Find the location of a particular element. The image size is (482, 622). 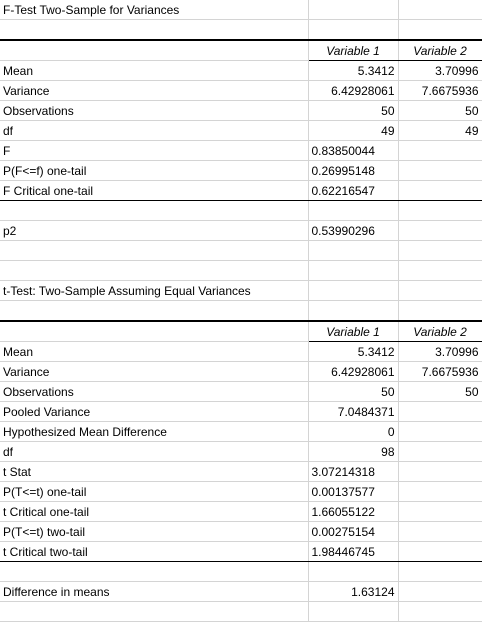

diff-label: Difference in means is located at coordinates (154, 591).